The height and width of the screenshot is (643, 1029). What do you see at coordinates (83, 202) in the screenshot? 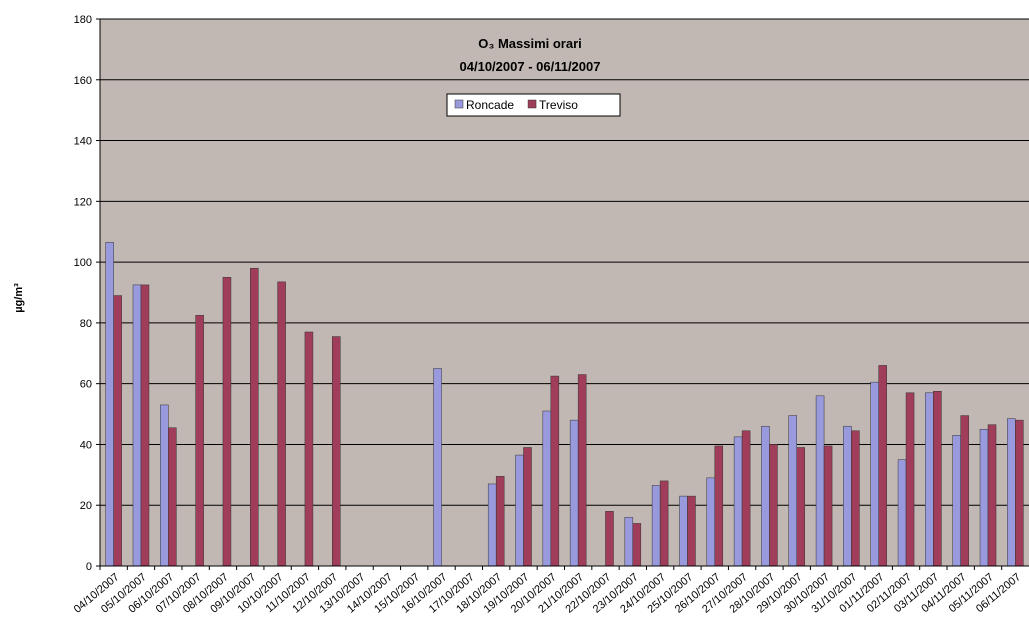
I see `y-tick-label: 120` at bounding box center [83, 202].